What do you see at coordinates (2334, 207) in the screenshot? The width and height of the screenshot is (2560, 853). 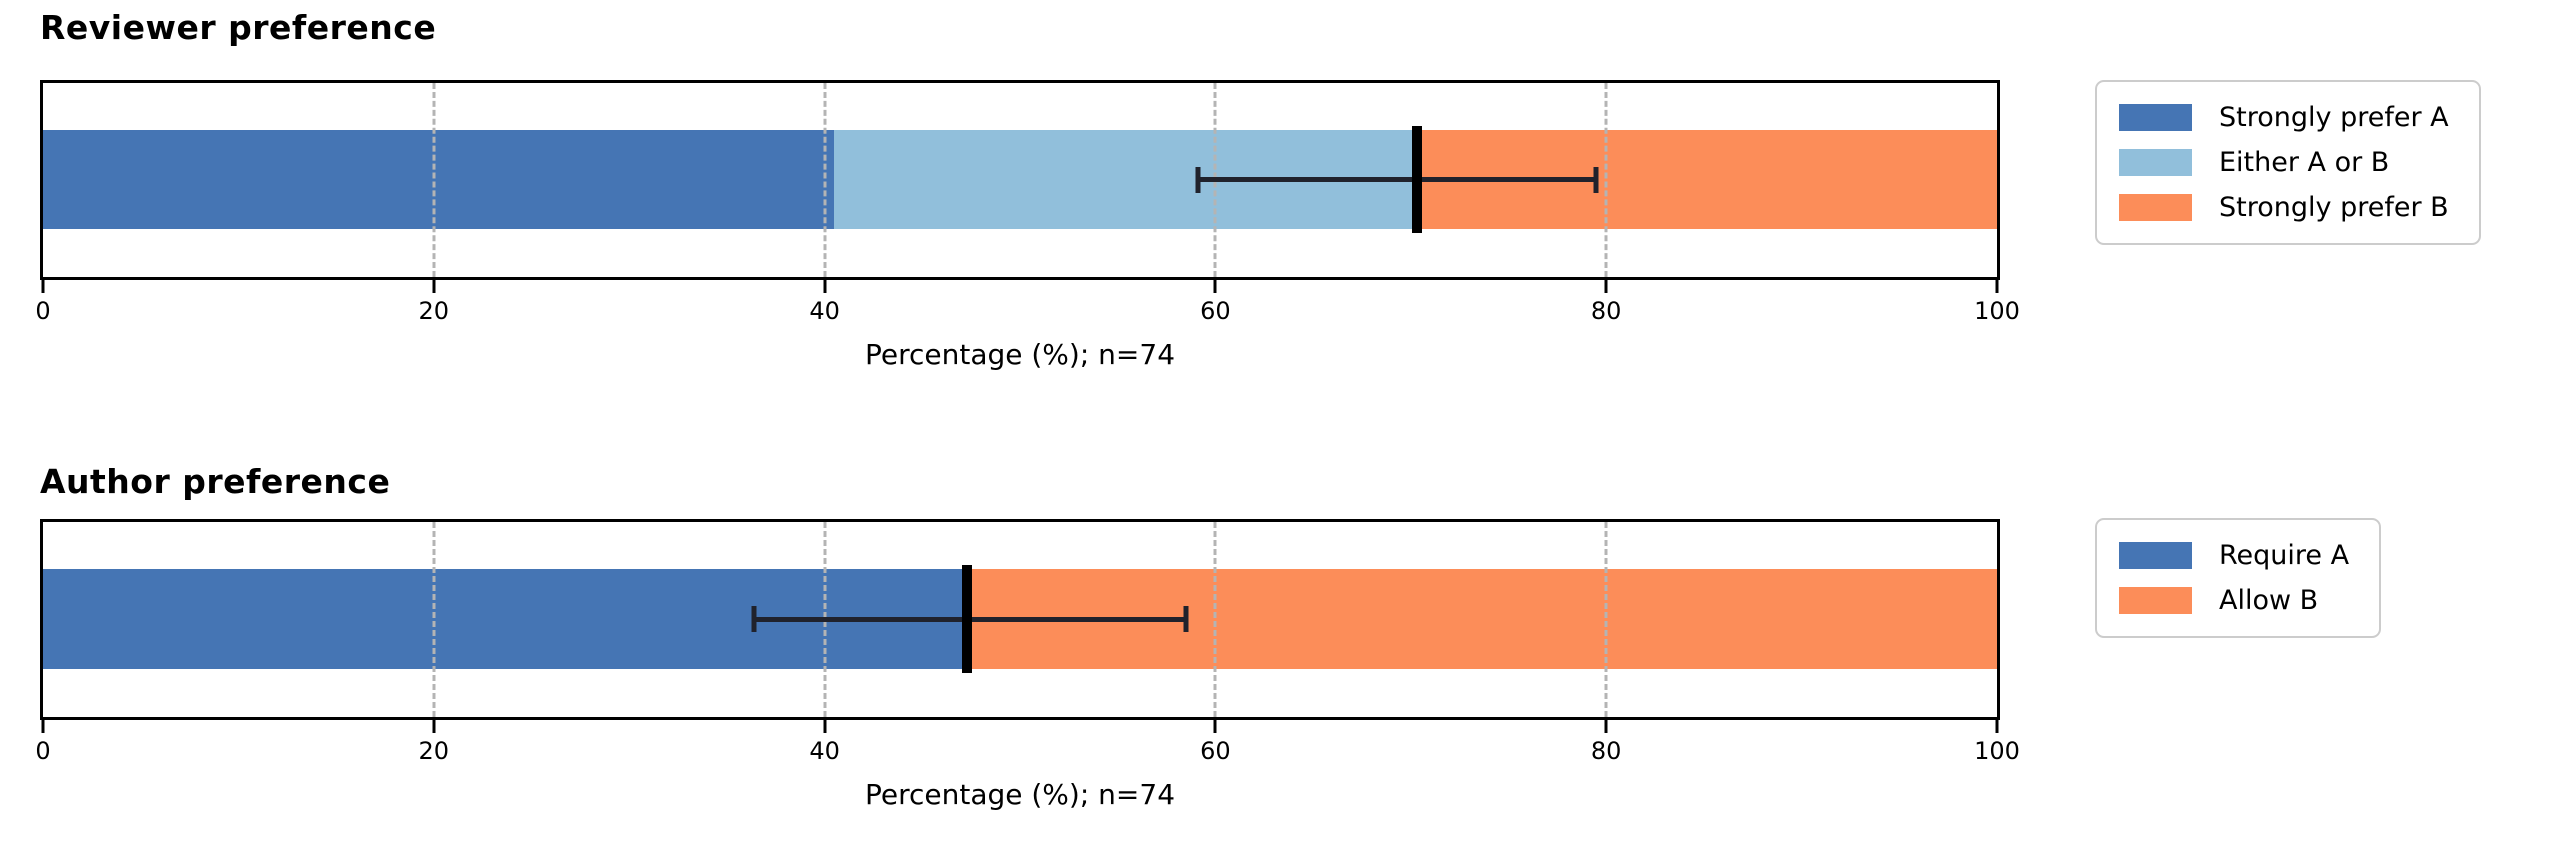 I see `legend-label: Strongly prefer B` at bounding box center [2334, 207].